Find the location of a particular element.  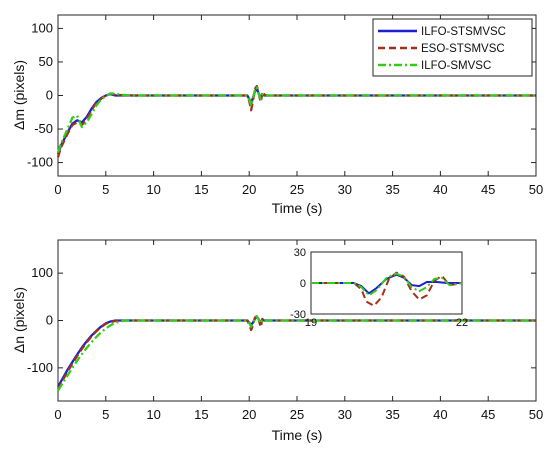

top-y-axis-label: Δm (pixels) is located at coordinates (19, 95).